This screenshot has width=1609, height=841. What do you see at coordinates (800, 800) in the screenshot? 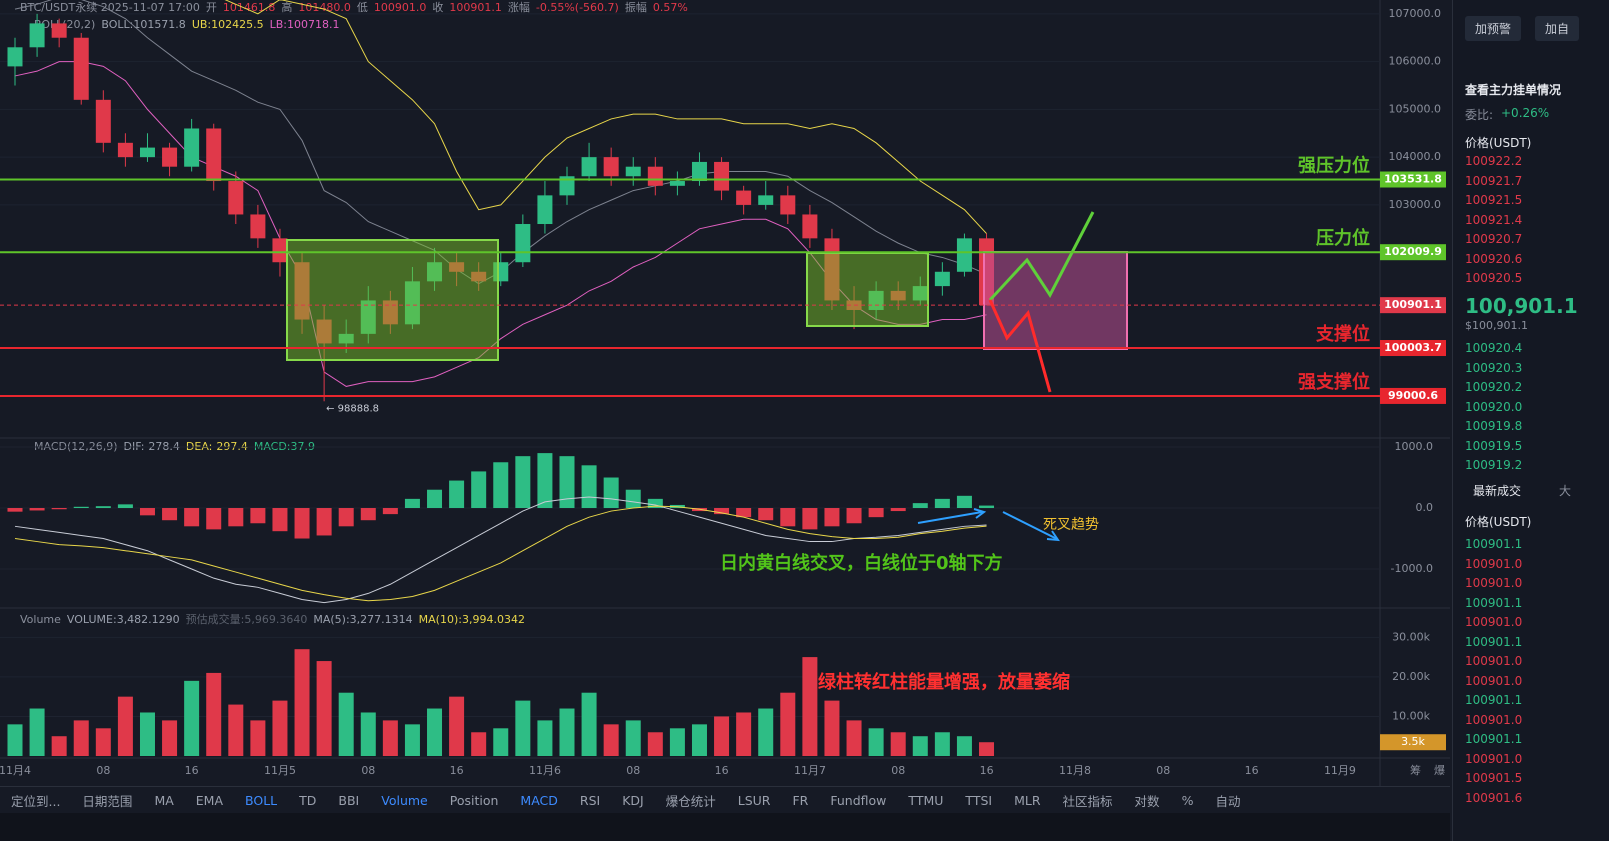
I see `toolbar-item: FR` at bounding box center [800, 800].